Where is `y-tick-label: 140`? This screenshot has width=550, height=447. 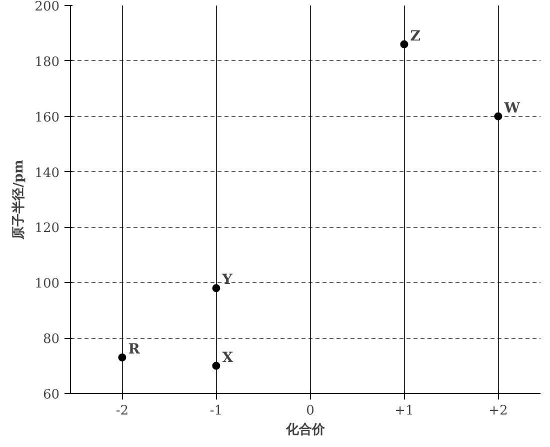 y-tick-label: 140 is located at coordinates (47, 173).